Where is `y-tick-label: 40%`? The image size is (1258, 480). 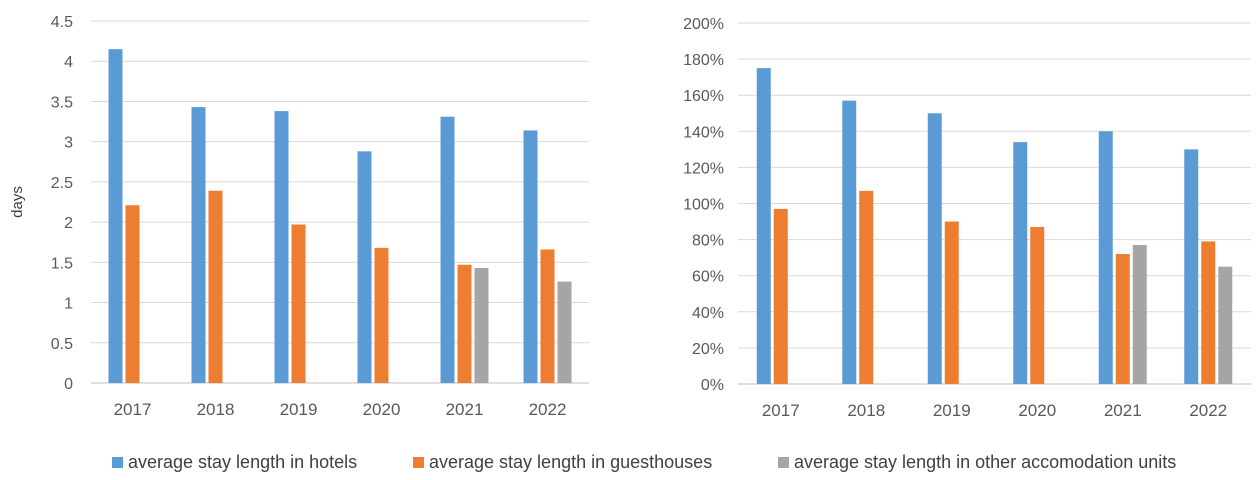
y-tick-label: 40% is located at coordinates (708, 313).